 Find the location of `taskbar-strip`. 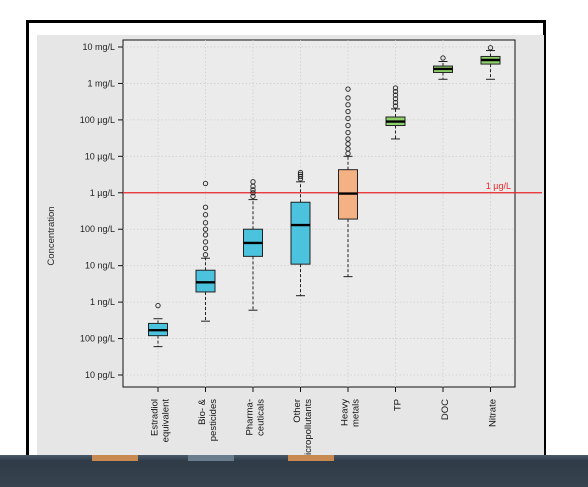

taskbar-strip is located at coordinates (294, 471).